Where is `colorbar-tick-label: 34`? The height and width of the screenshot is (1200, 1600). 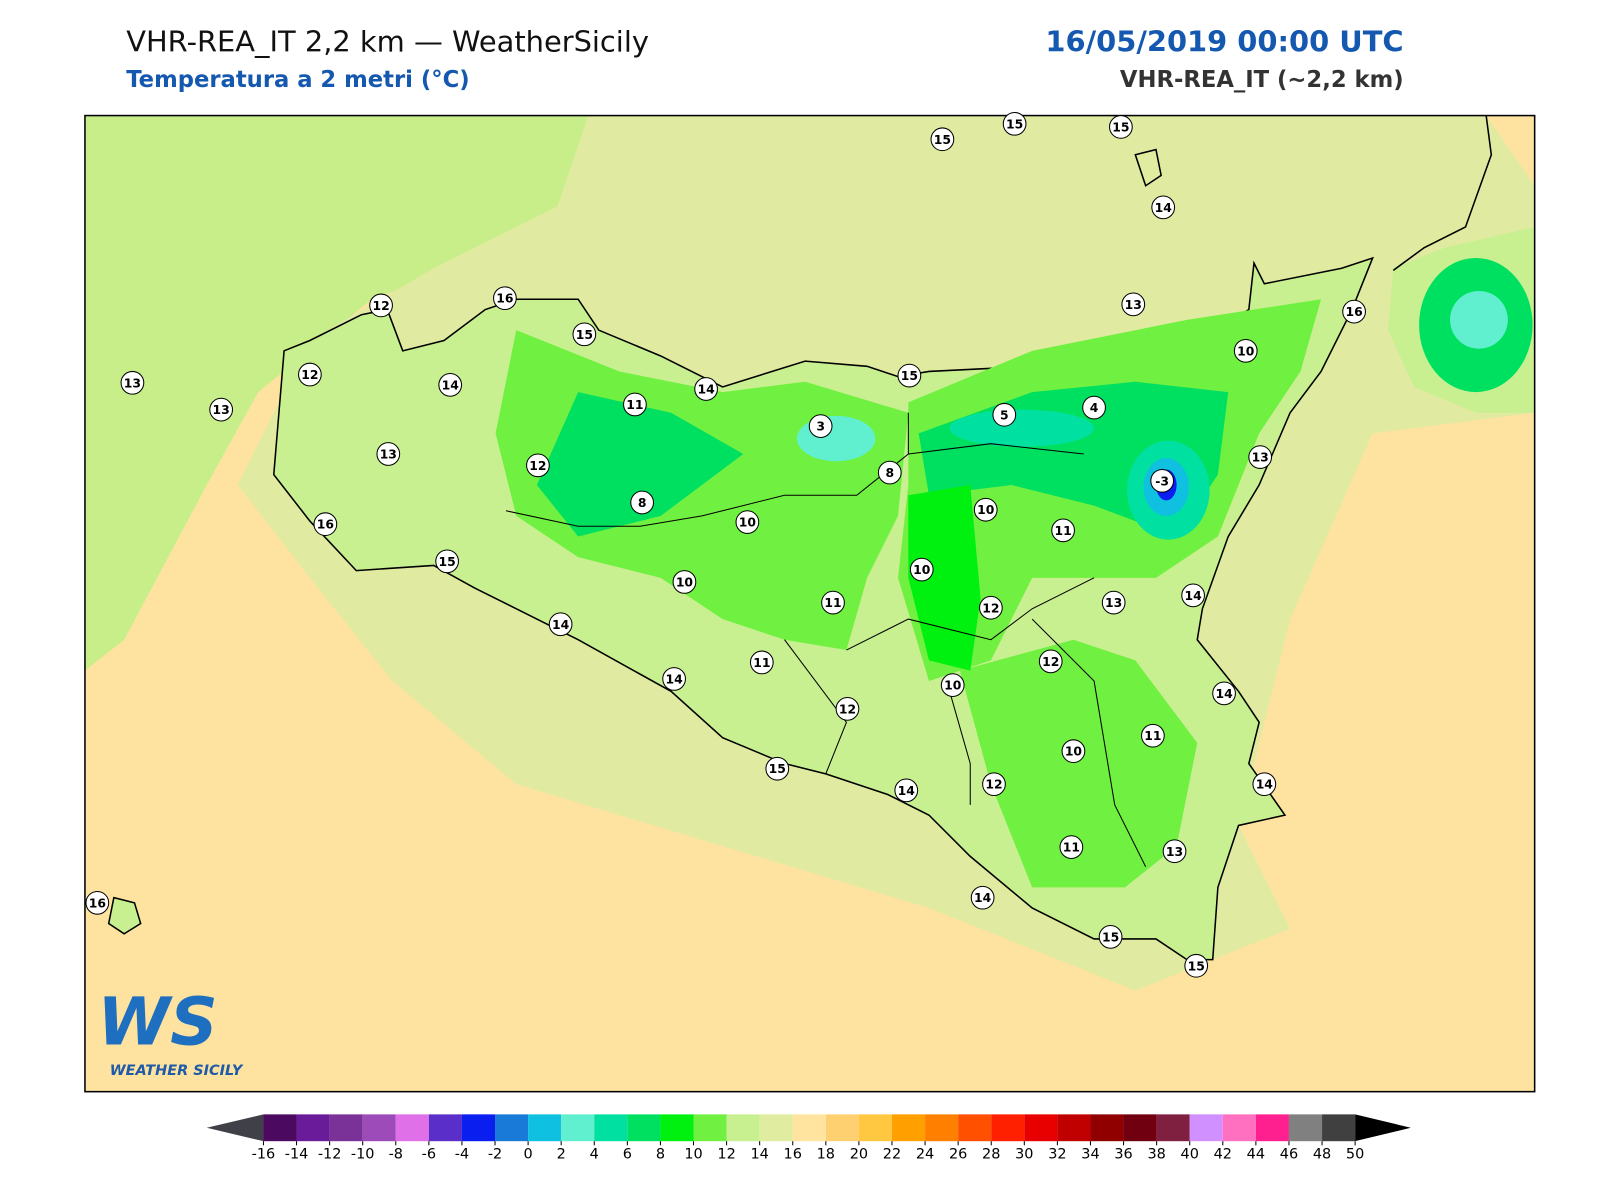
colorbar-tick-label: 34 is located at coordinates (1090, 1155).